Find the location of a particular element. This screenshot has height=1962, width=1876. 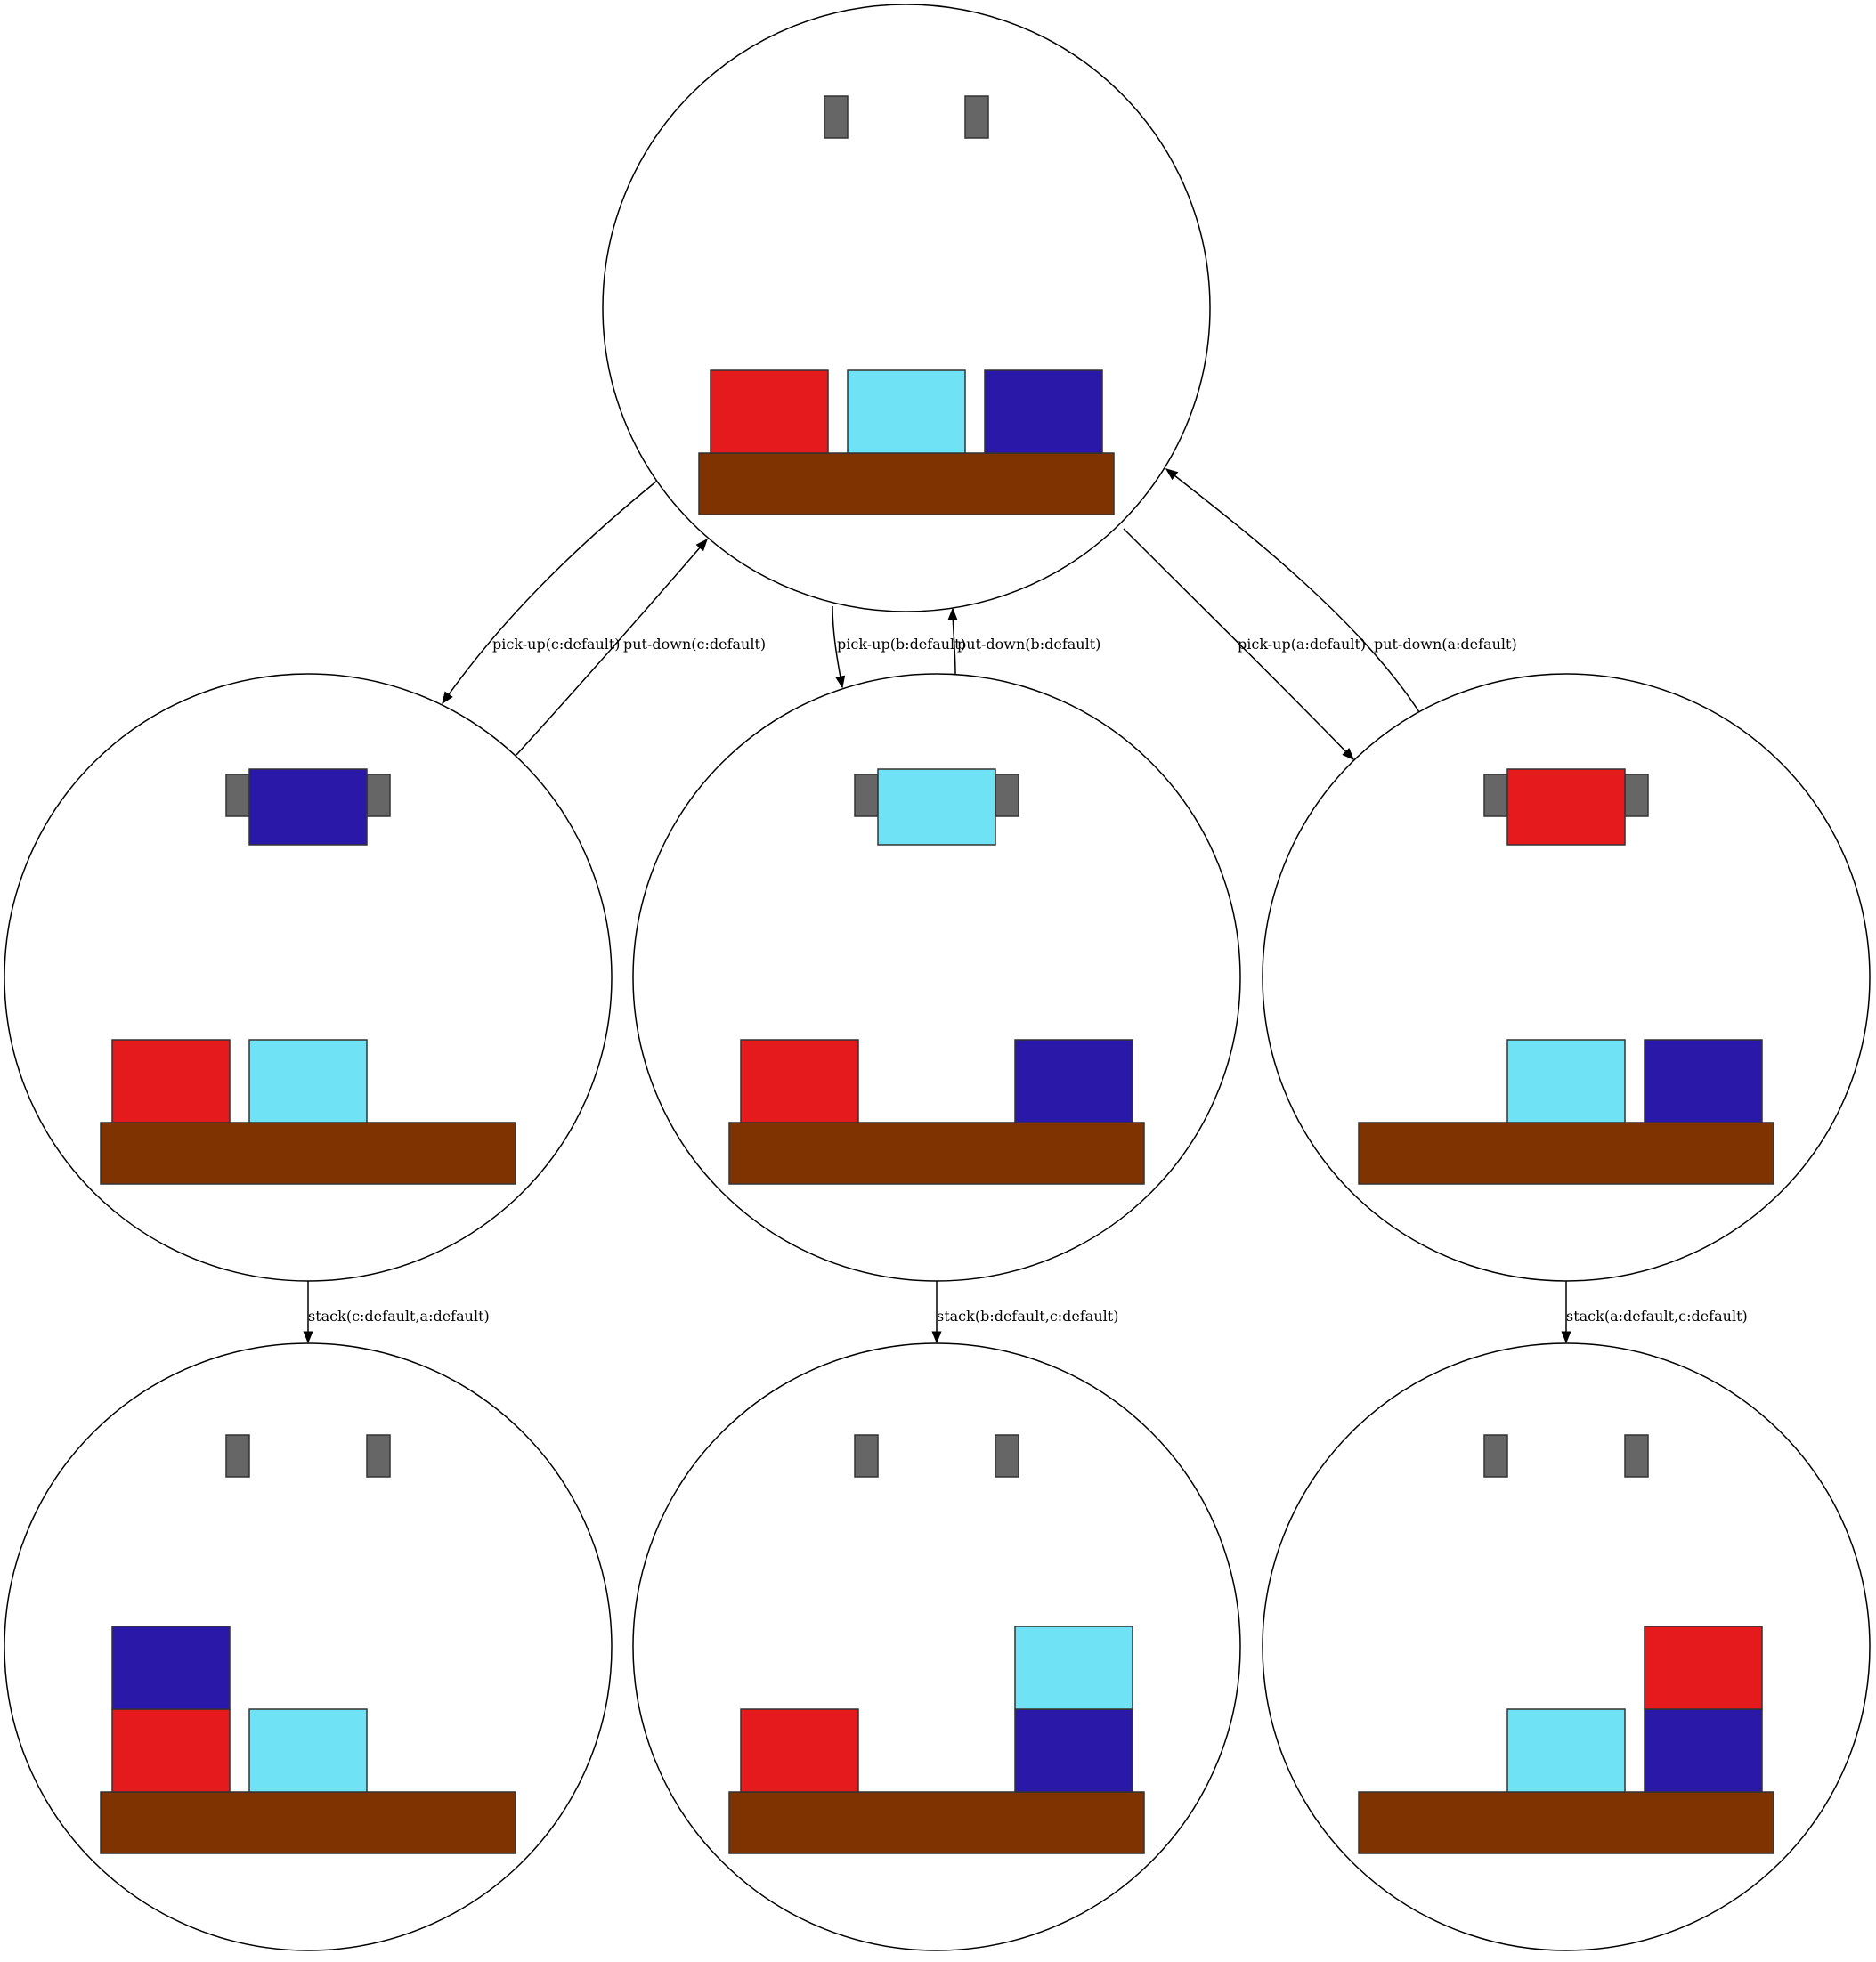

state-node-s5 is located at coordinates (936, 1646).